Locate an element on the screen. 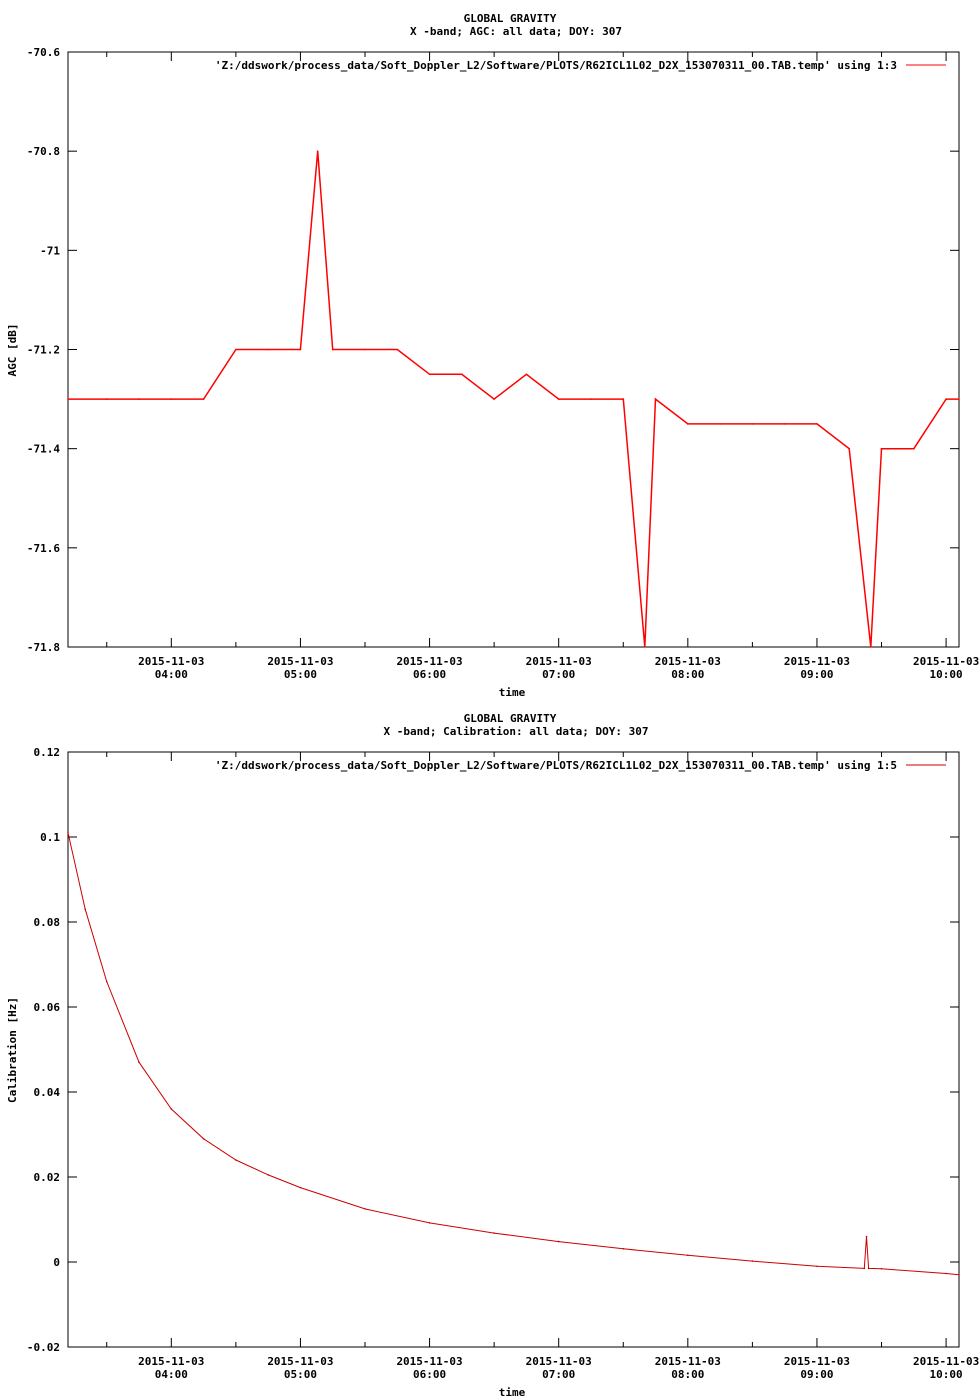 The image size is (980, 1400). y-axis-label: AGC [dB] is located at coordinates (12, 350).